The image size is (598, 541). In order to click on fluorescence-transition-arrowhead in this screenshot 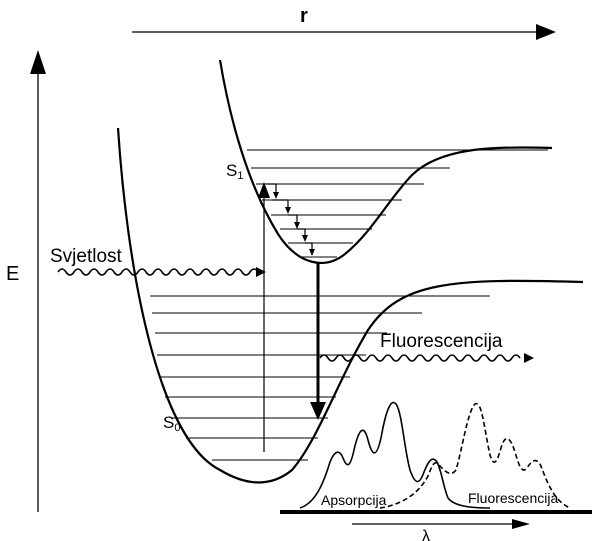, I will do `click(318, 411)`.